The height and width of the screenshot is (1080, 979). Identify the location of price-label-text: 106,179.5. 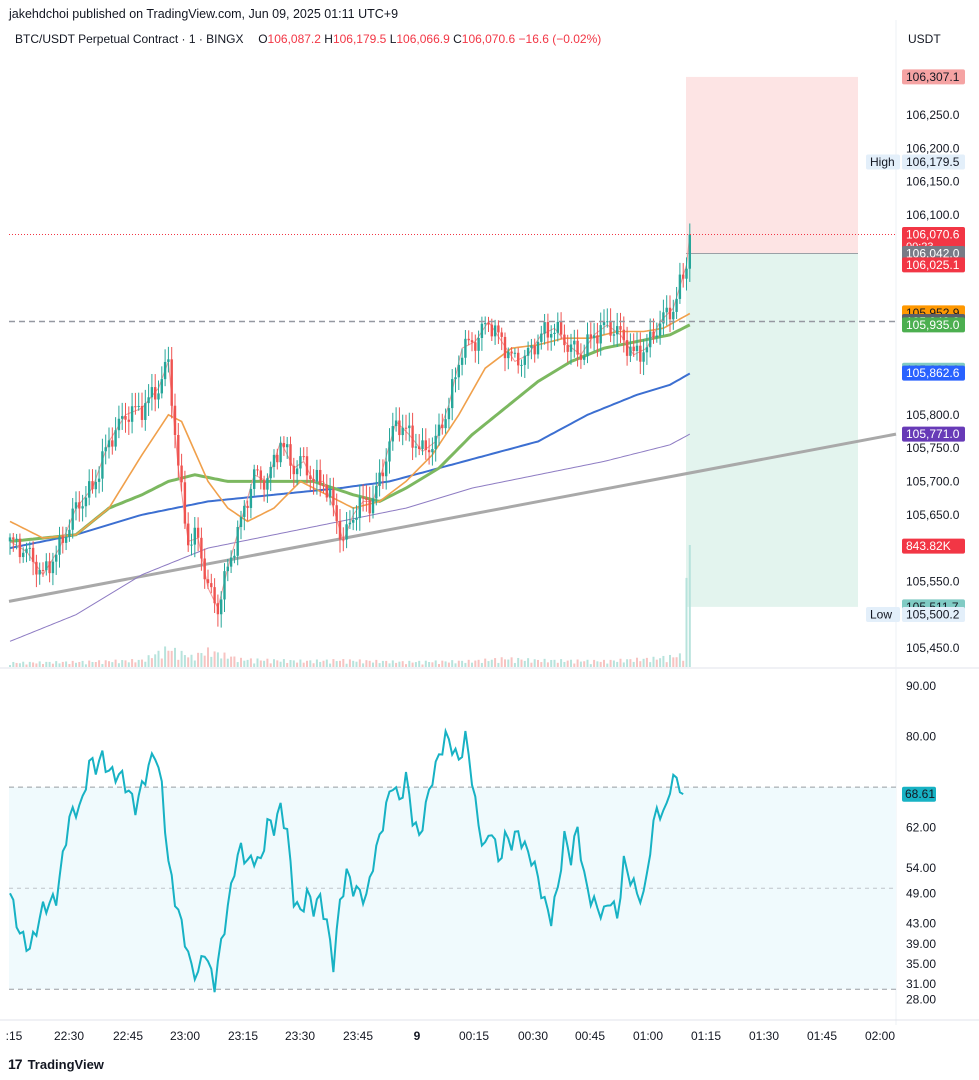
(933, 162).